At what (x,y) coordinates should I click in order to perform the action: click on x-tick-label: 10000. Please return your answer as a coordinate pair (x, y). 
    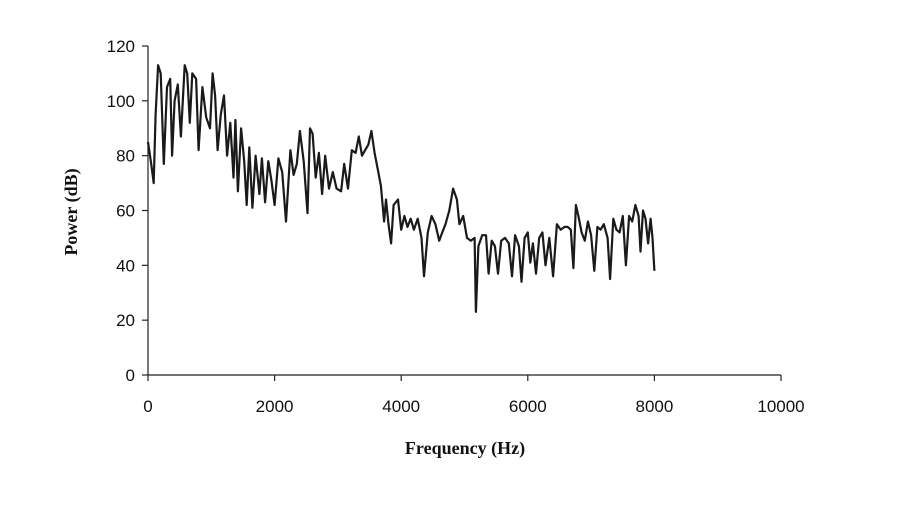
    Looking at the image, I should click on (780, 406).